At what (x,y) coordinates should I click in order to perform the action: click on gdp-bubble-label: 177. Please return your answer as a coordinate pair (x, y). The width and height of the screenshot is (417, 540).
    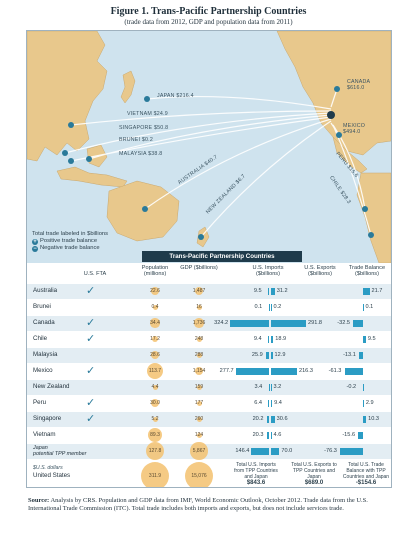
    Looking at the image, I should click on (199, 403).